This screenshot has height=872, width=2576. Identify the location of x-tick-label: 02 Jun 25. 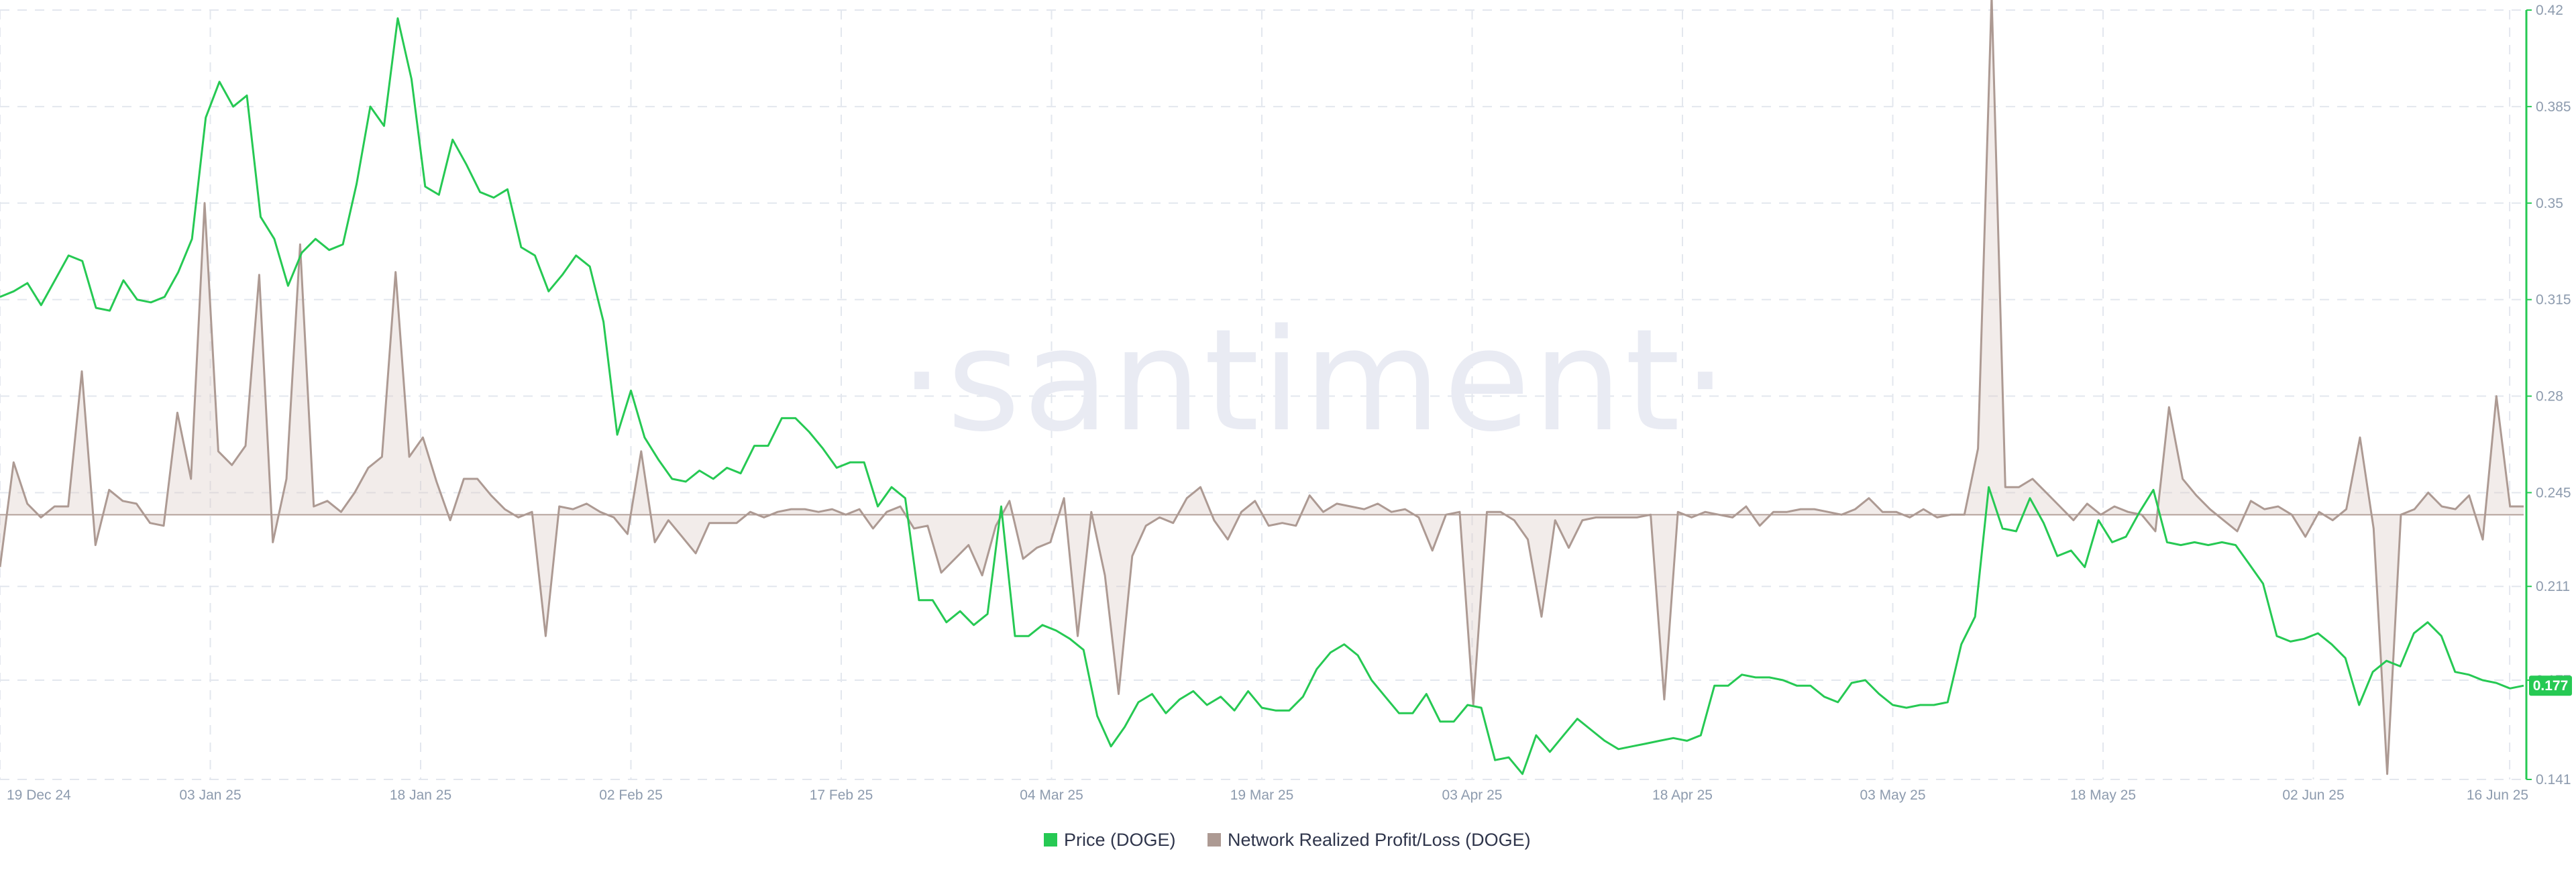
(2313, 795).